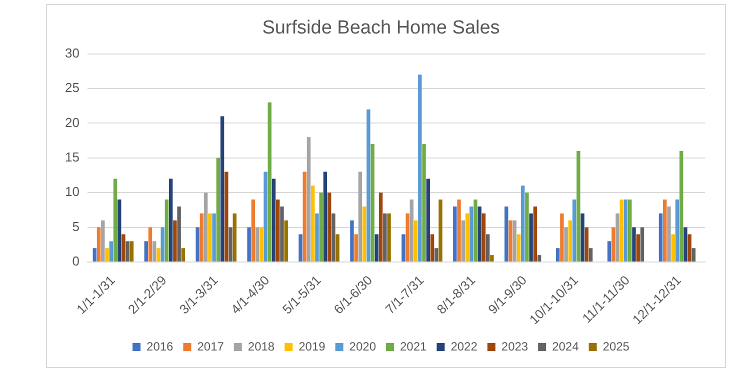  I want to click on legend-label: 2023, so click(514, 346).